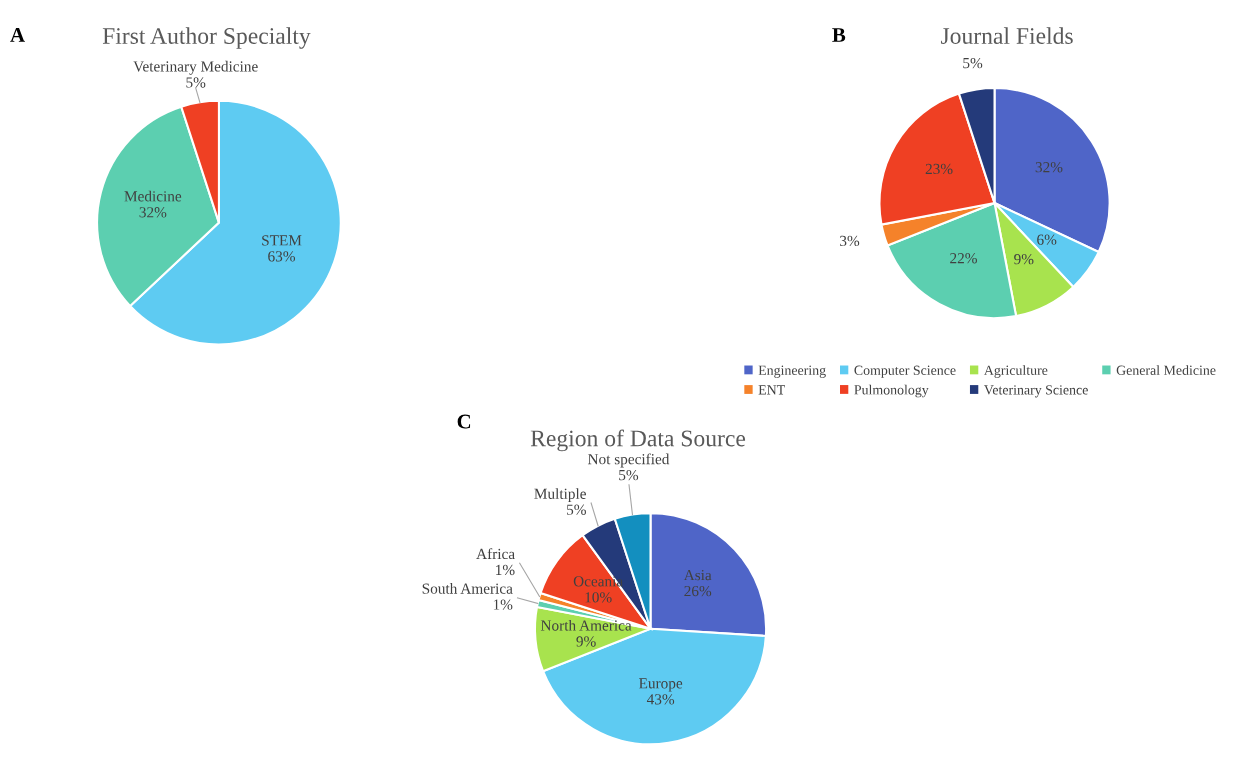  Describe the element at coordinates (697, 575) in the screenshot. I see `slice-label: Asia` at that location.